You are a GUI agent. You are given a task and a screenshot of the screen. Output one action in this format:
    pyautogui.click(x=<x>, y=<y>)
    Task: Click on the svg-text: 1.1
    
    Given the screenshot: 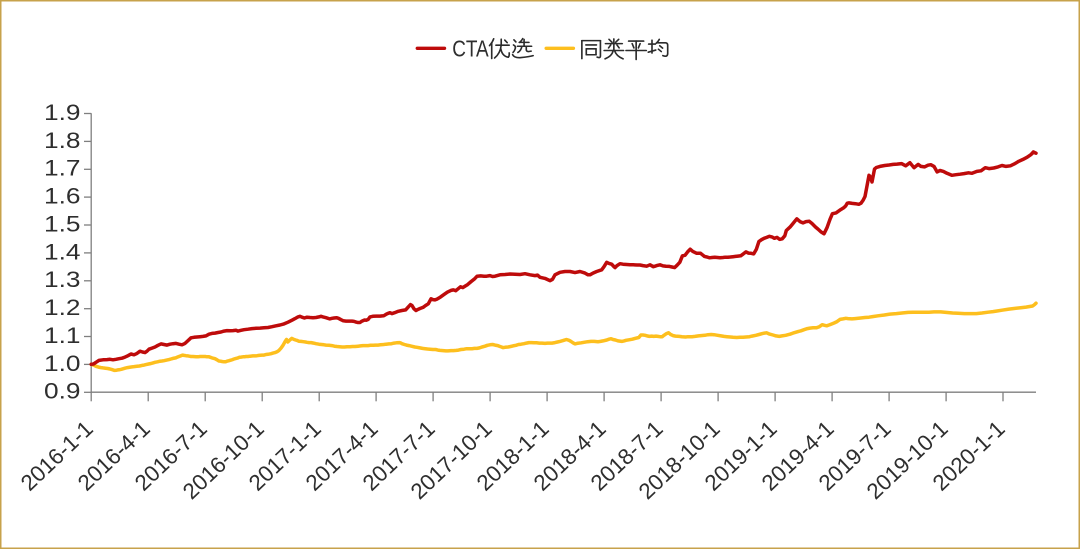 What is the action you would take?
    pyautogui.click(x=62, y=335)
    